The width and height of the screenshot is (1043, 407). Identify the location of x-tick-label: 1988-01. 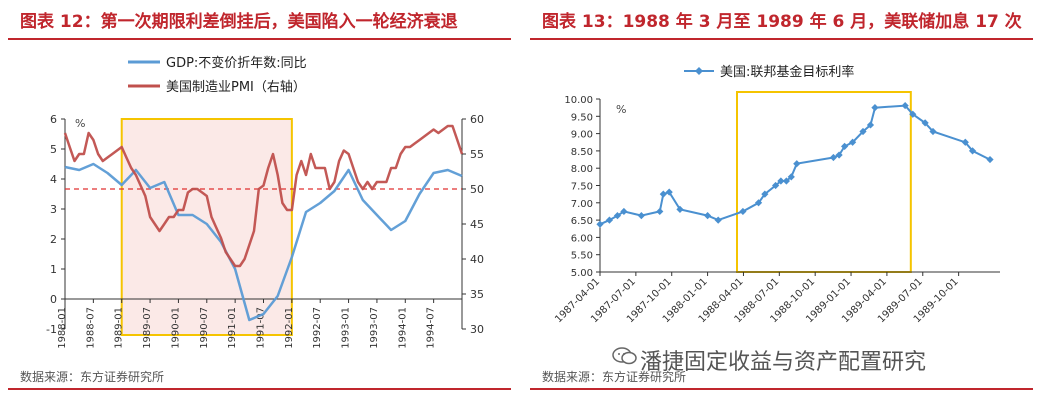
(62, 328).